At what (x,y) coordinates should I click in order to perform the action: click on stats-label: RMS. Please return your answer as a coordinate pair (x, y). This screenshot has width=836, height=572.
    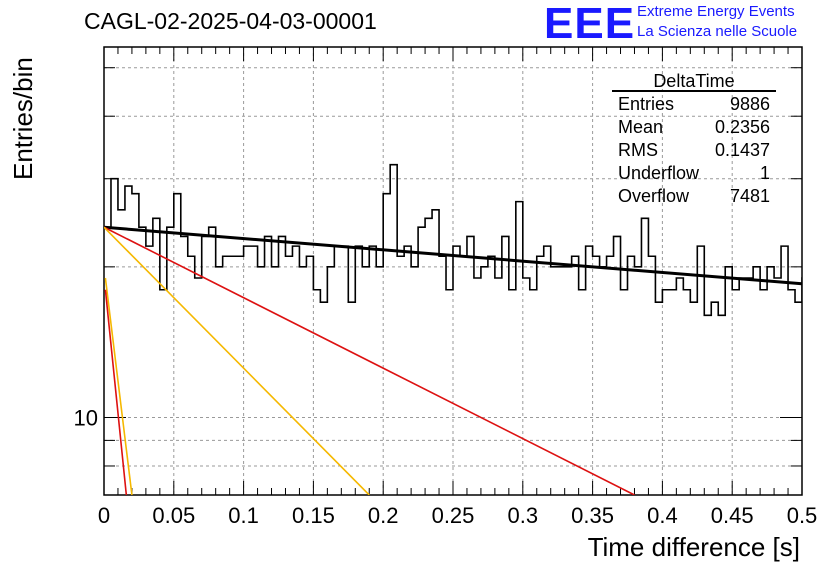
    Looking at the image, I should click on (638, 150).